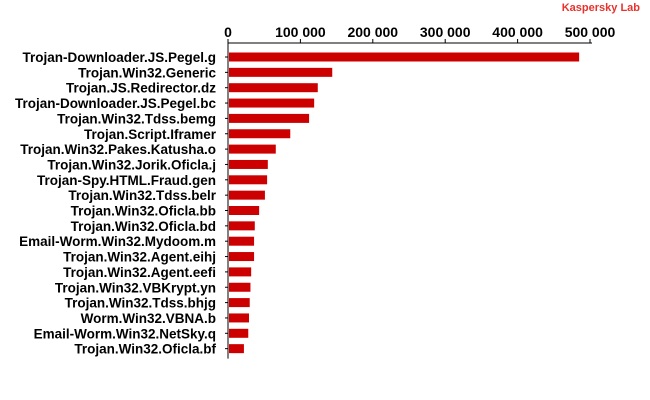 This screenshot has height=400, width=650. I want to click on x-tick-label: 200 000, so click(372, 32).